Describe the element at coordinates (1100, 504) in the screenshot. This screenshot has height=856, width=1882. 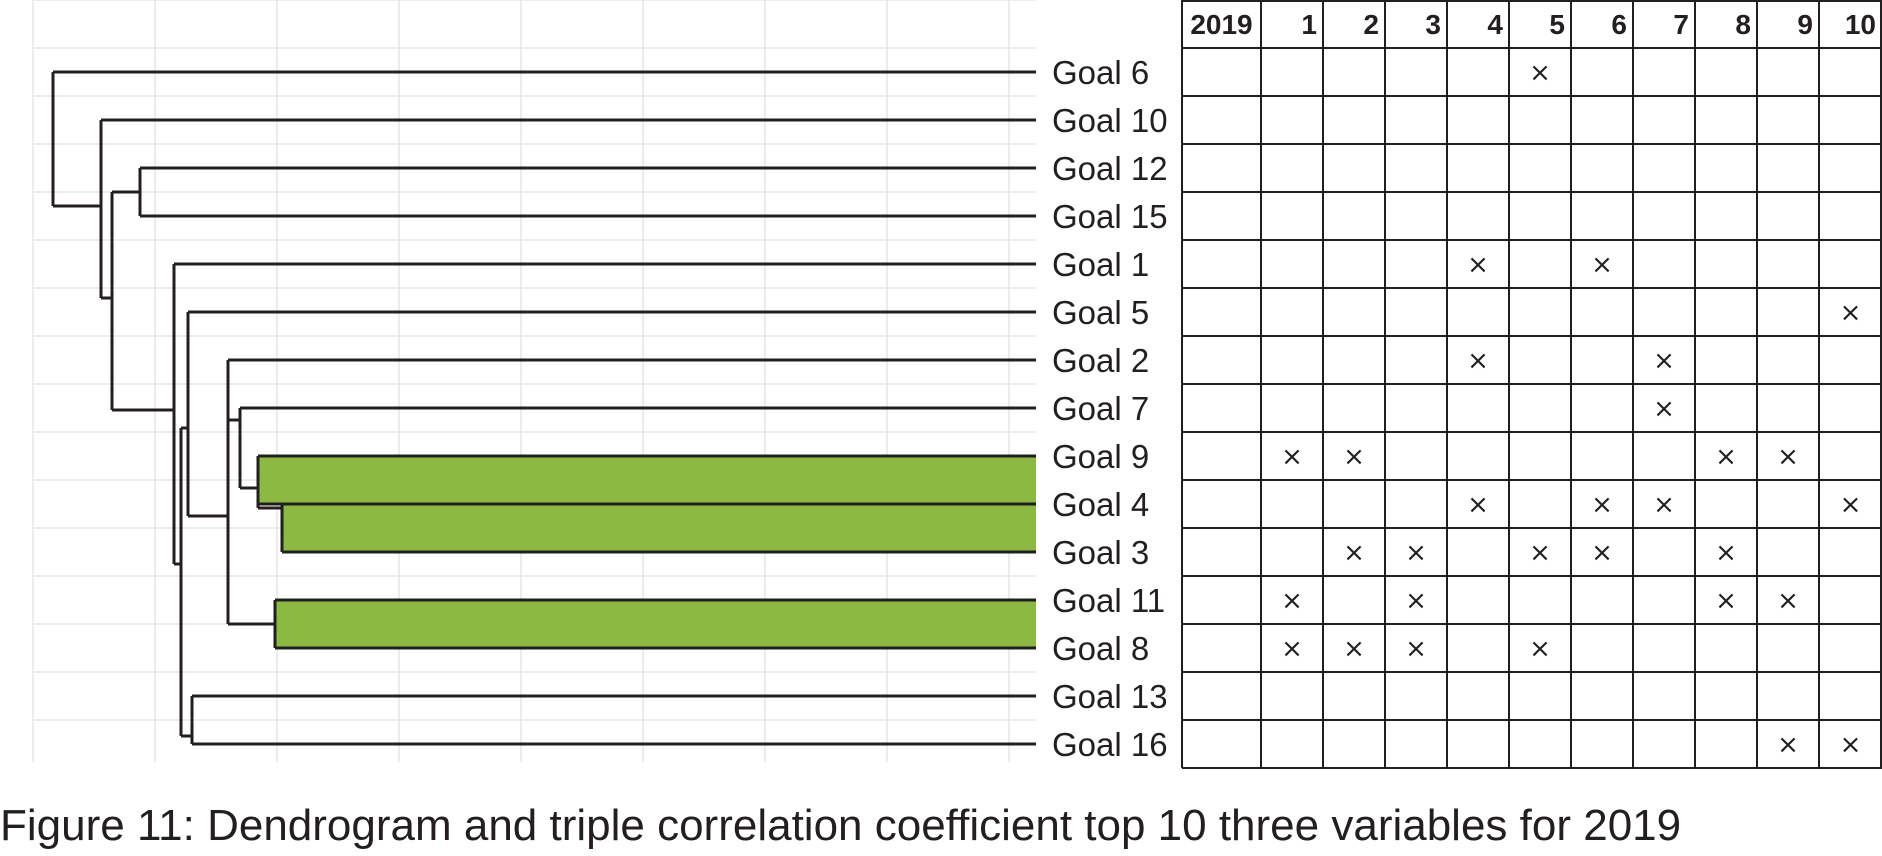
I see `leaf-label: Goal 4` at that location.